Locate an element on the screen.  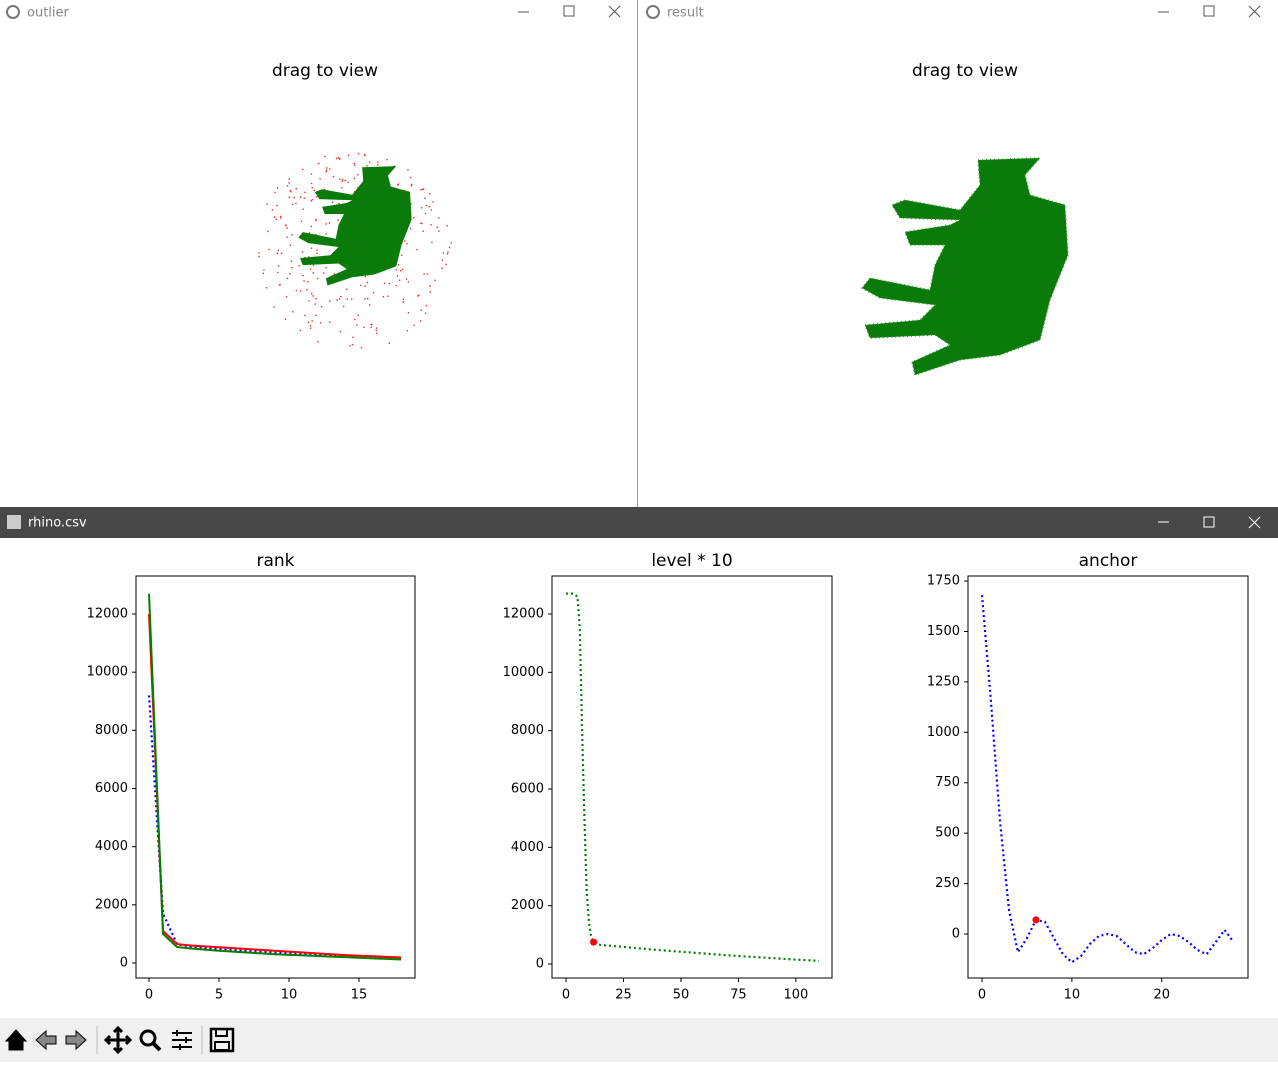
y-tick-label: 6000 is located at coordinates (111, 788).